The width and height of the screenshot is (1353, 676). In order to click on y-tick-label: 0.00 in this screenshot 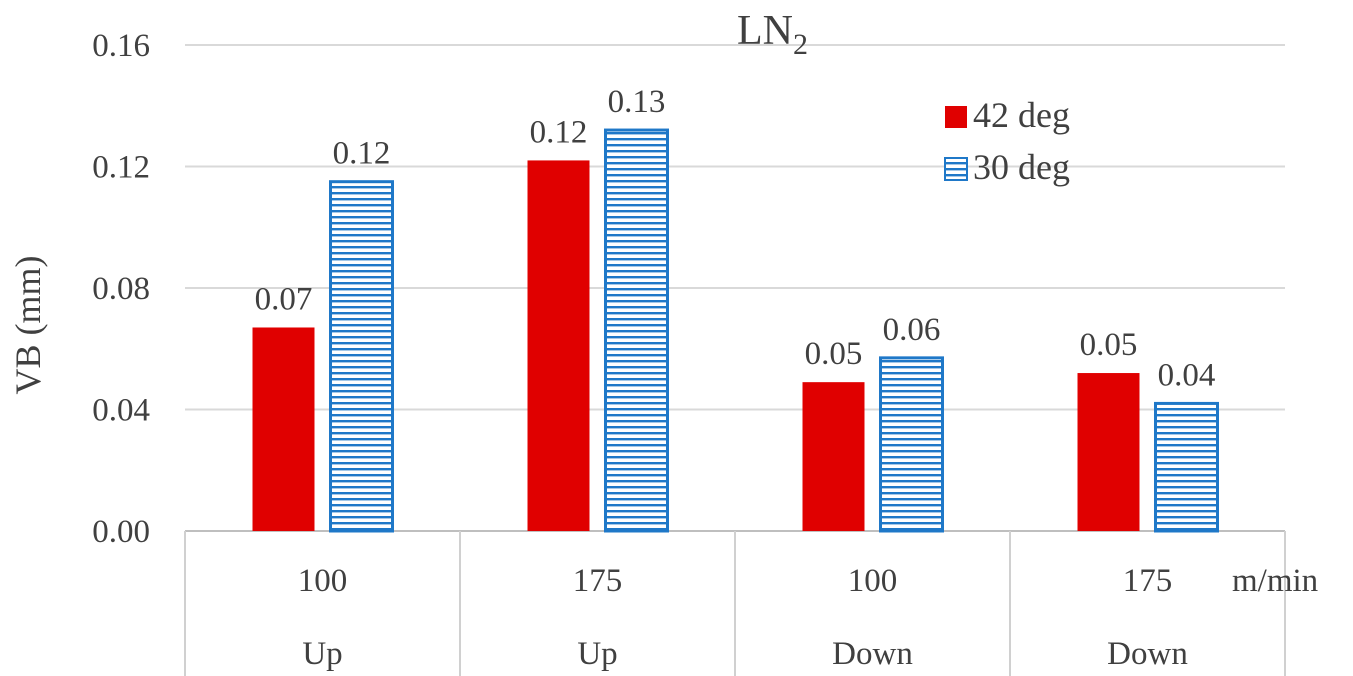, I will do `click(121, 532)`.